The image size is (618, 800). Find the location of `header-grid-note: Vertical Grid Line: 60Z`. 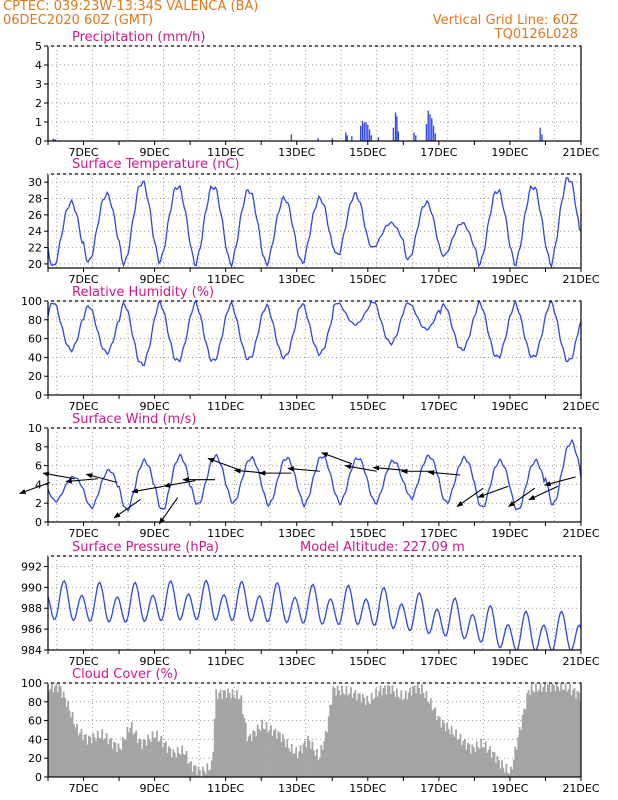

header-grid-note: Vertical Grid Line: 60Z is located at coordinates (505, 20).